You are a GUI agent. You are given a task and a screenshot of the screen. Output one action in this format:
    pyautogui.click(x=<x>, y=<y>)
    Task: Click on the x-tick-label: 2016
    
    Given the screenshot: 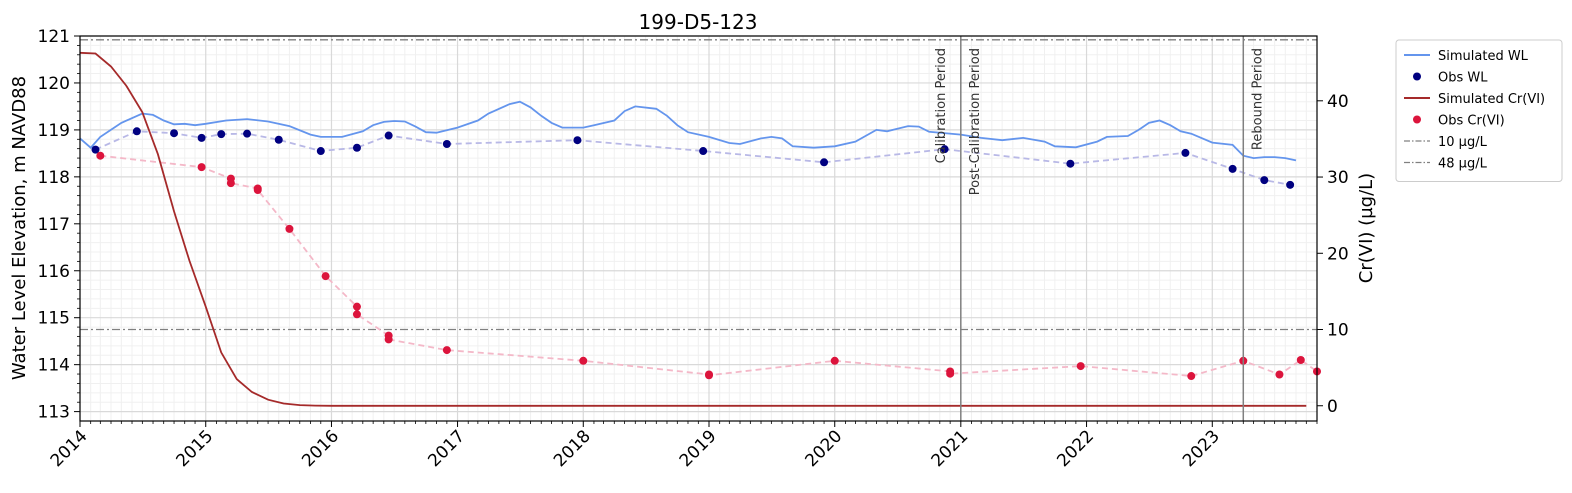 What is the action you would take?
    pyautogui.click(x=320, y=448)
    